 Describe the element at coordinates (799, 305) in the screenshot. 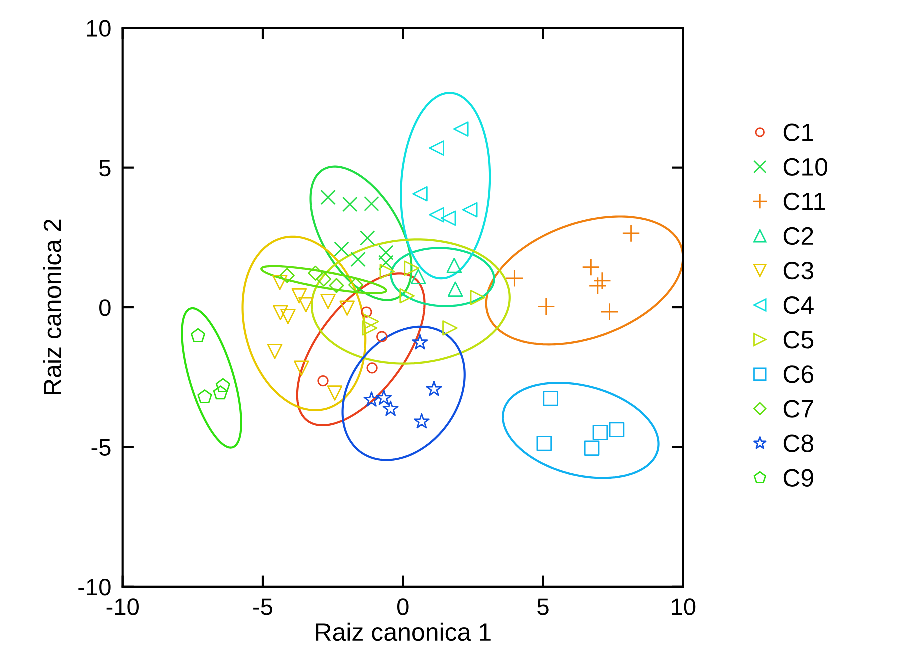

I see `legend-label: C4` at that location.